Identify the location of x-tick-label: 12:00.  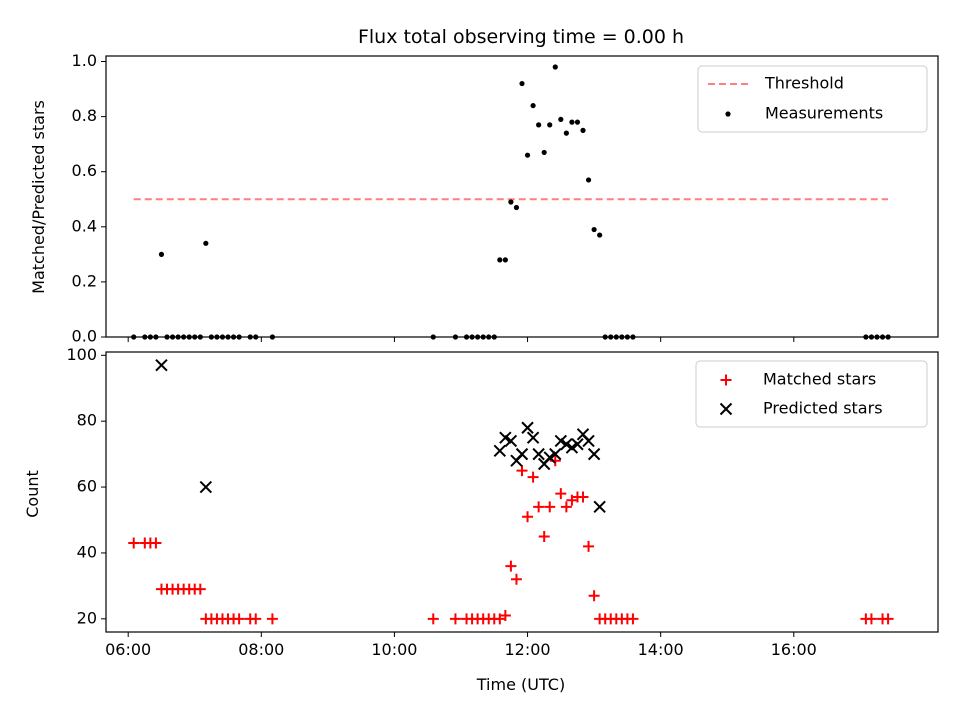
(527, 649).